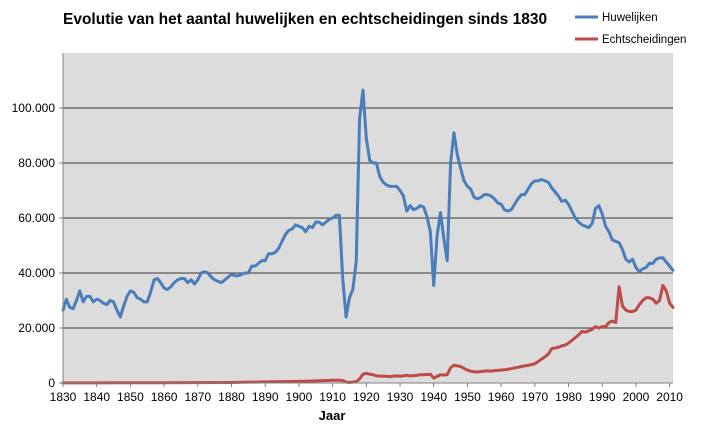  What do you see at coordinates (96, 397) in the screenshot?
I see `x-tick-label-1840: 1840` at bounding box center [96, 397].